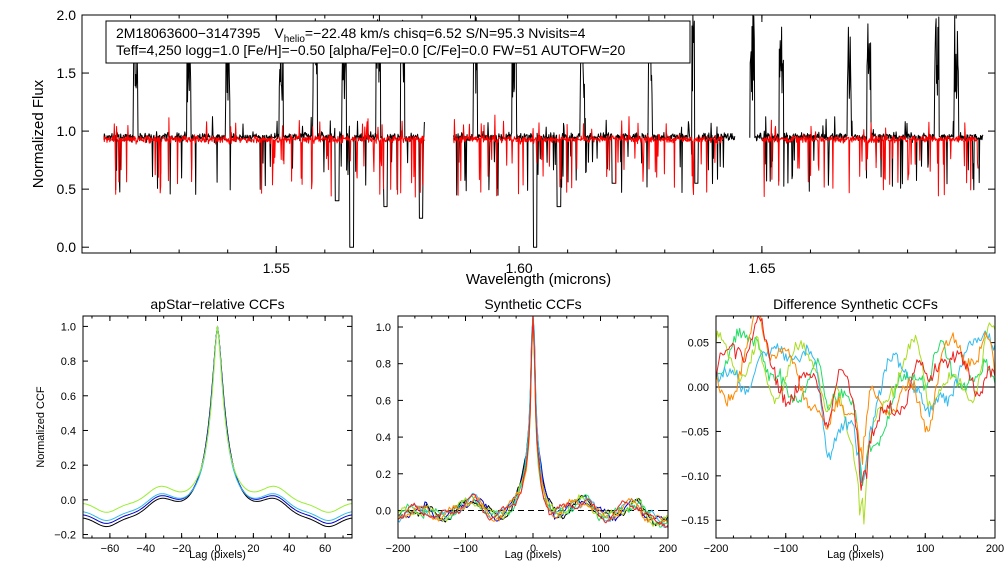  What do you see at coordinates (761, 268) in the screenshot?
I see `x-tick-label: 1.65` at bounding box center [761, 268].